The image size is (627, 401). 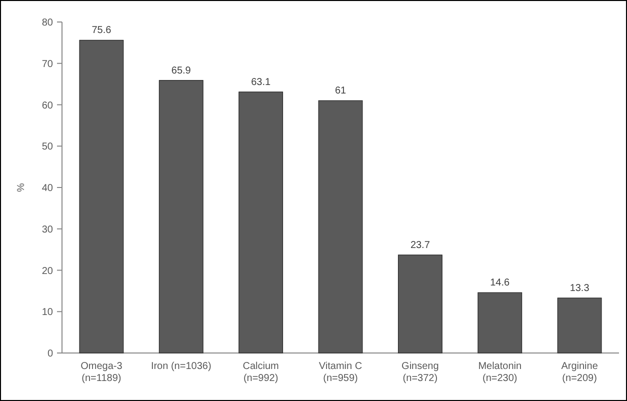 I want to click on data-label: 14.6, so click(x=500, y=283).